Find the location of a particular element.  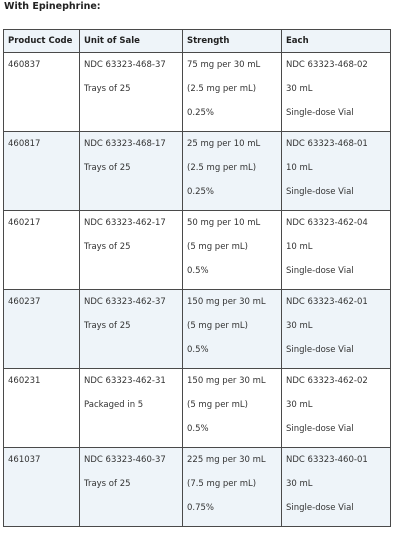

unit-of-sale-cell: NDC 63323-468-37 Trays of 25 is located at coordinates (131, 92).